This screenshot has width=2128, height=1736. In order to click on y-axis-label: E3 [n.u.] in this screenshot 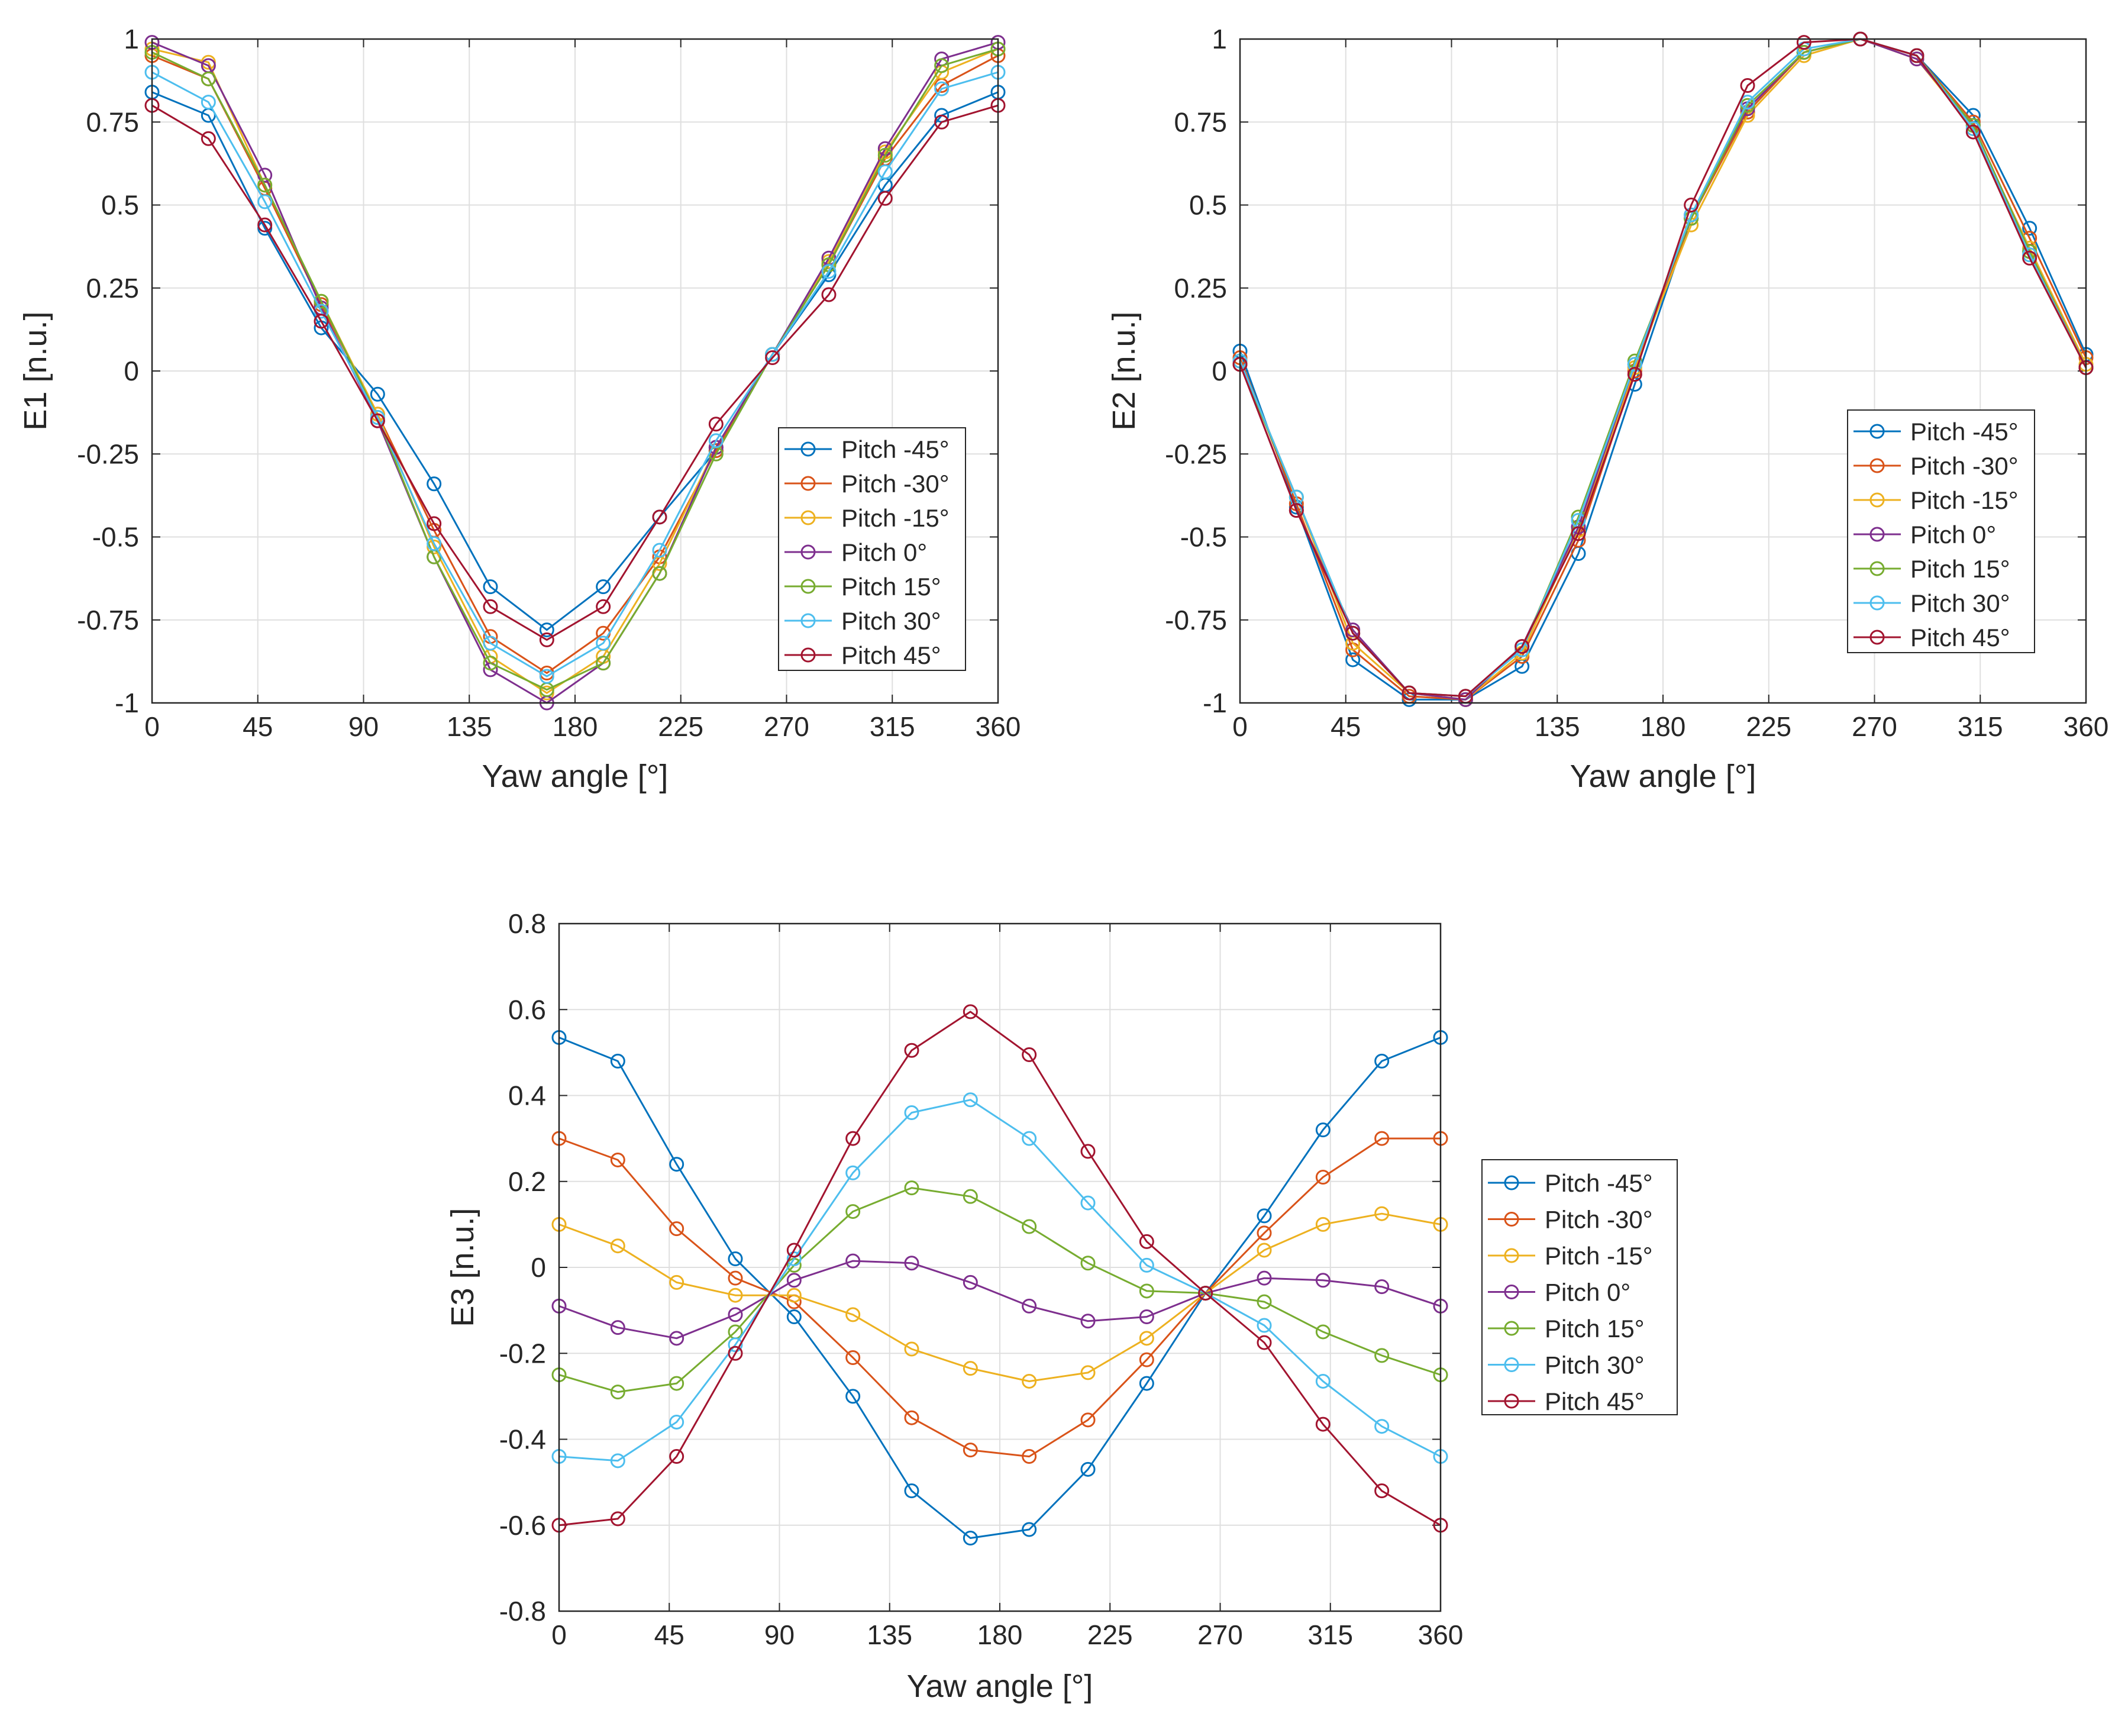, I will do `click(462, 1267)`.